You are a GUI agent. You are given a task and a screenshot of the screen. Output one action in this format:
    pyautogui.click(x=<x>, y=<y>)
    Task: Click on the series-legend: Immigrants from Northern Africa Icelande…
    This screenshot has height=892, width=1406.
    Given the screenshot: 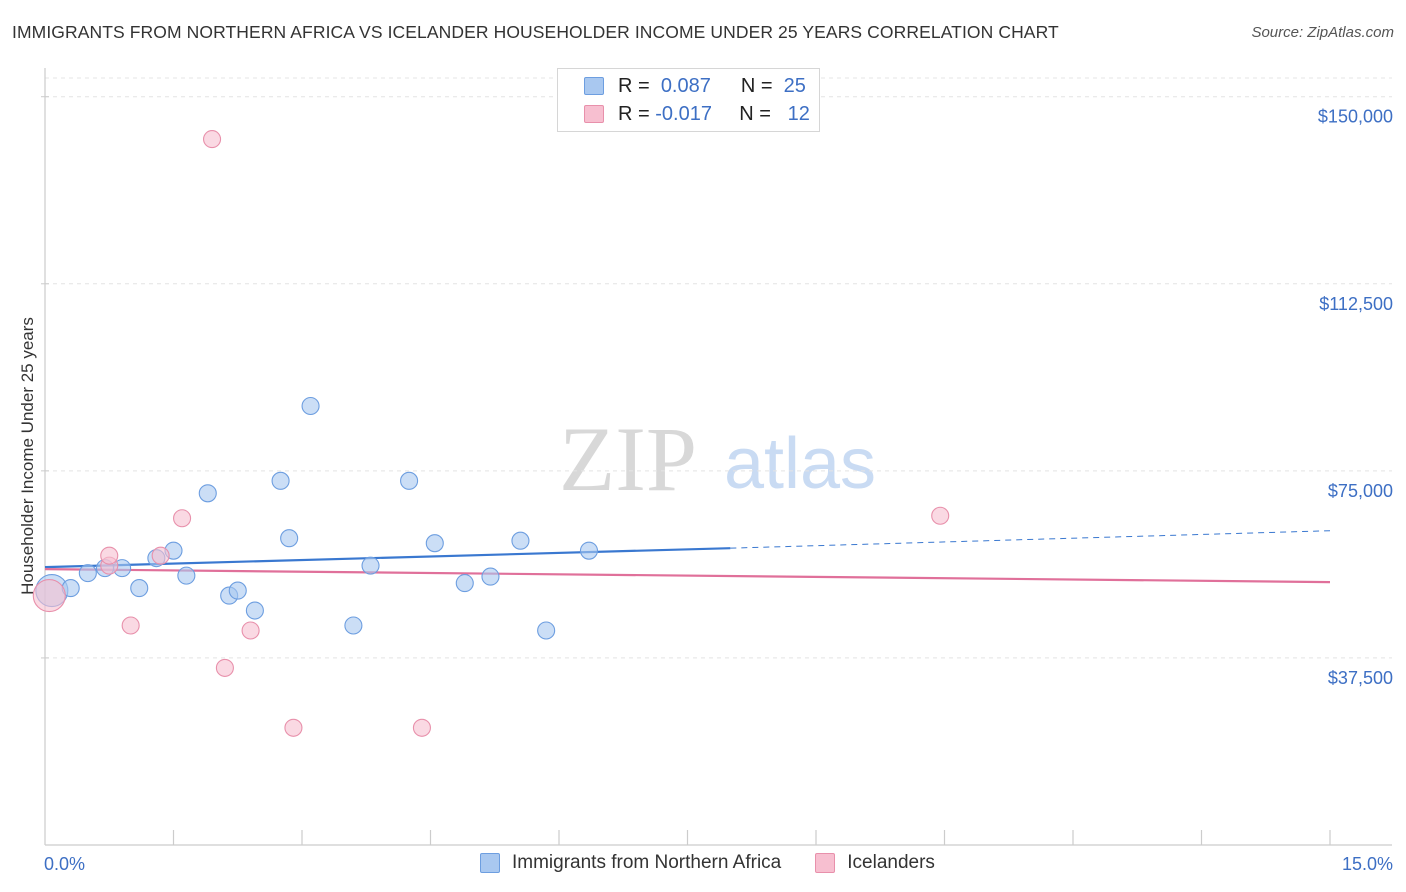 What is the action you would take?
    pyautogui.click(x=724, y=863)
    